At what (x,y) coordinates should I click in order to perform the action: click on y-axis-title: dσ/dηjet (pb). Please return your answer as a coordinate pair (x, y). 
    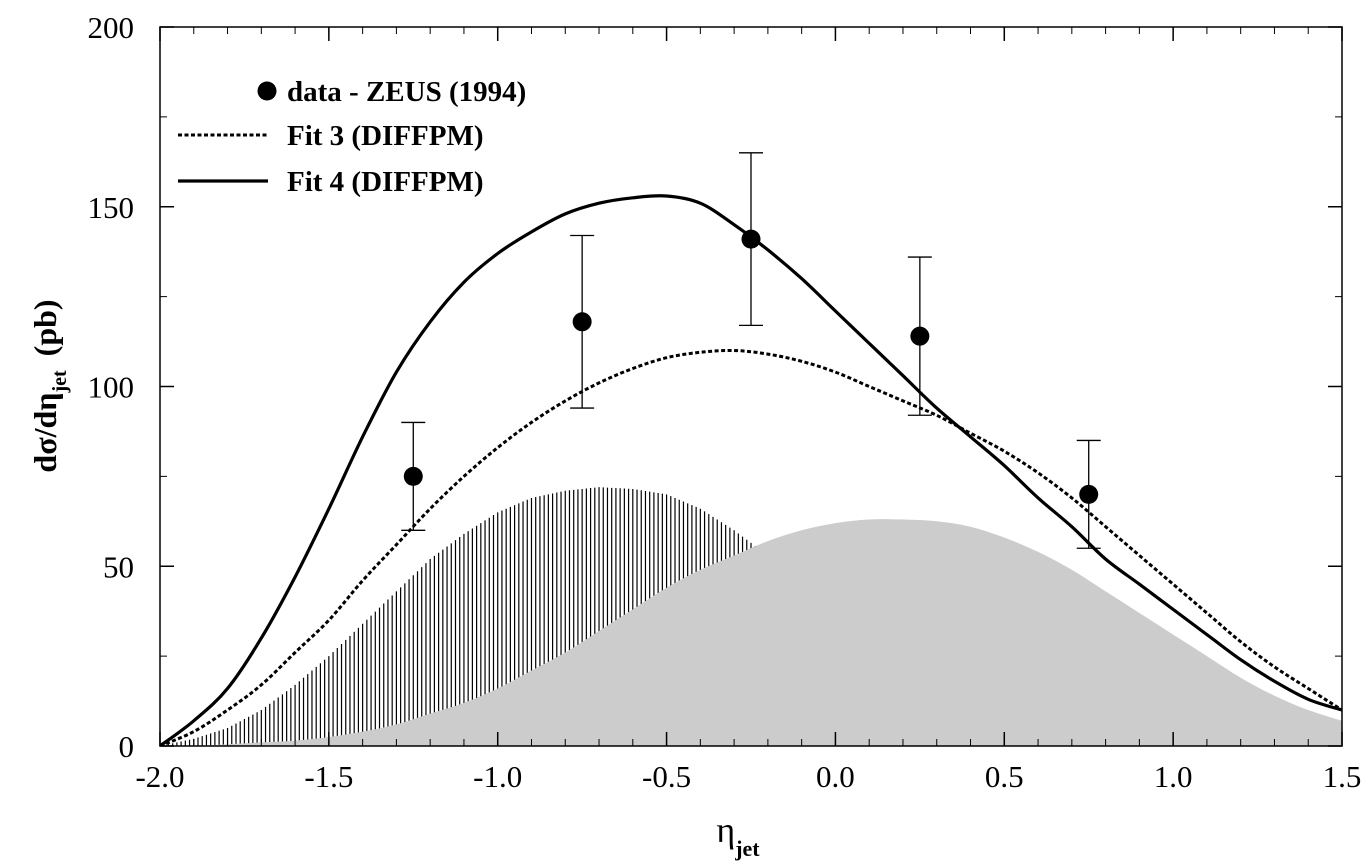
    Looking at the image, I should click on (49, 385).